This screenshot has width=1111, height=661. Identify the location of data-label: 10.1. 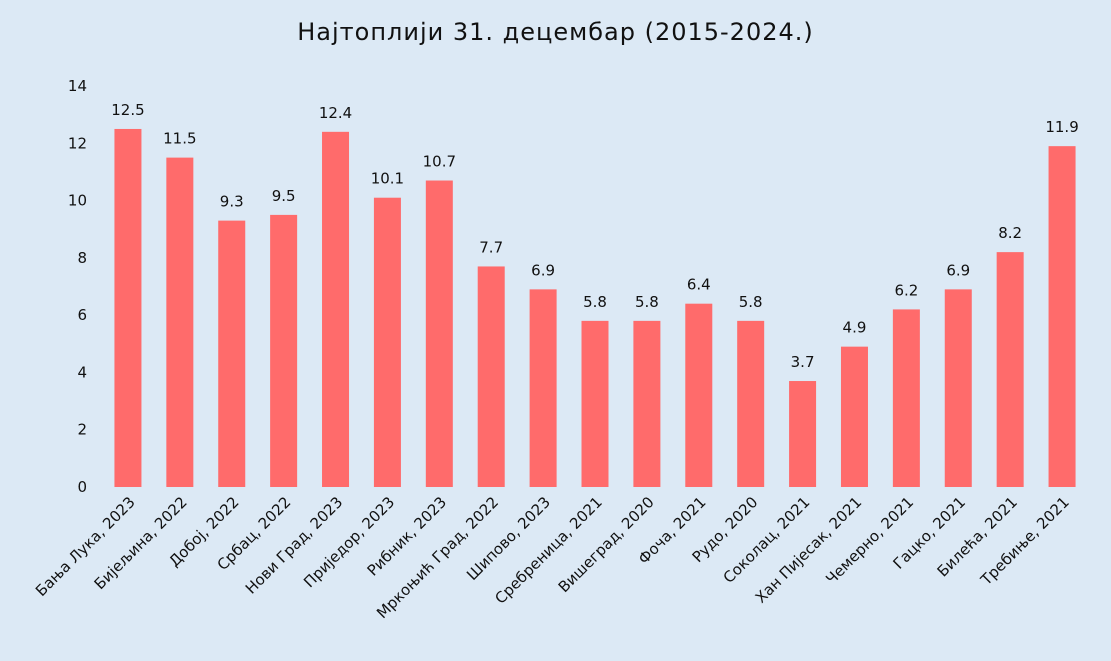
(387, 179).